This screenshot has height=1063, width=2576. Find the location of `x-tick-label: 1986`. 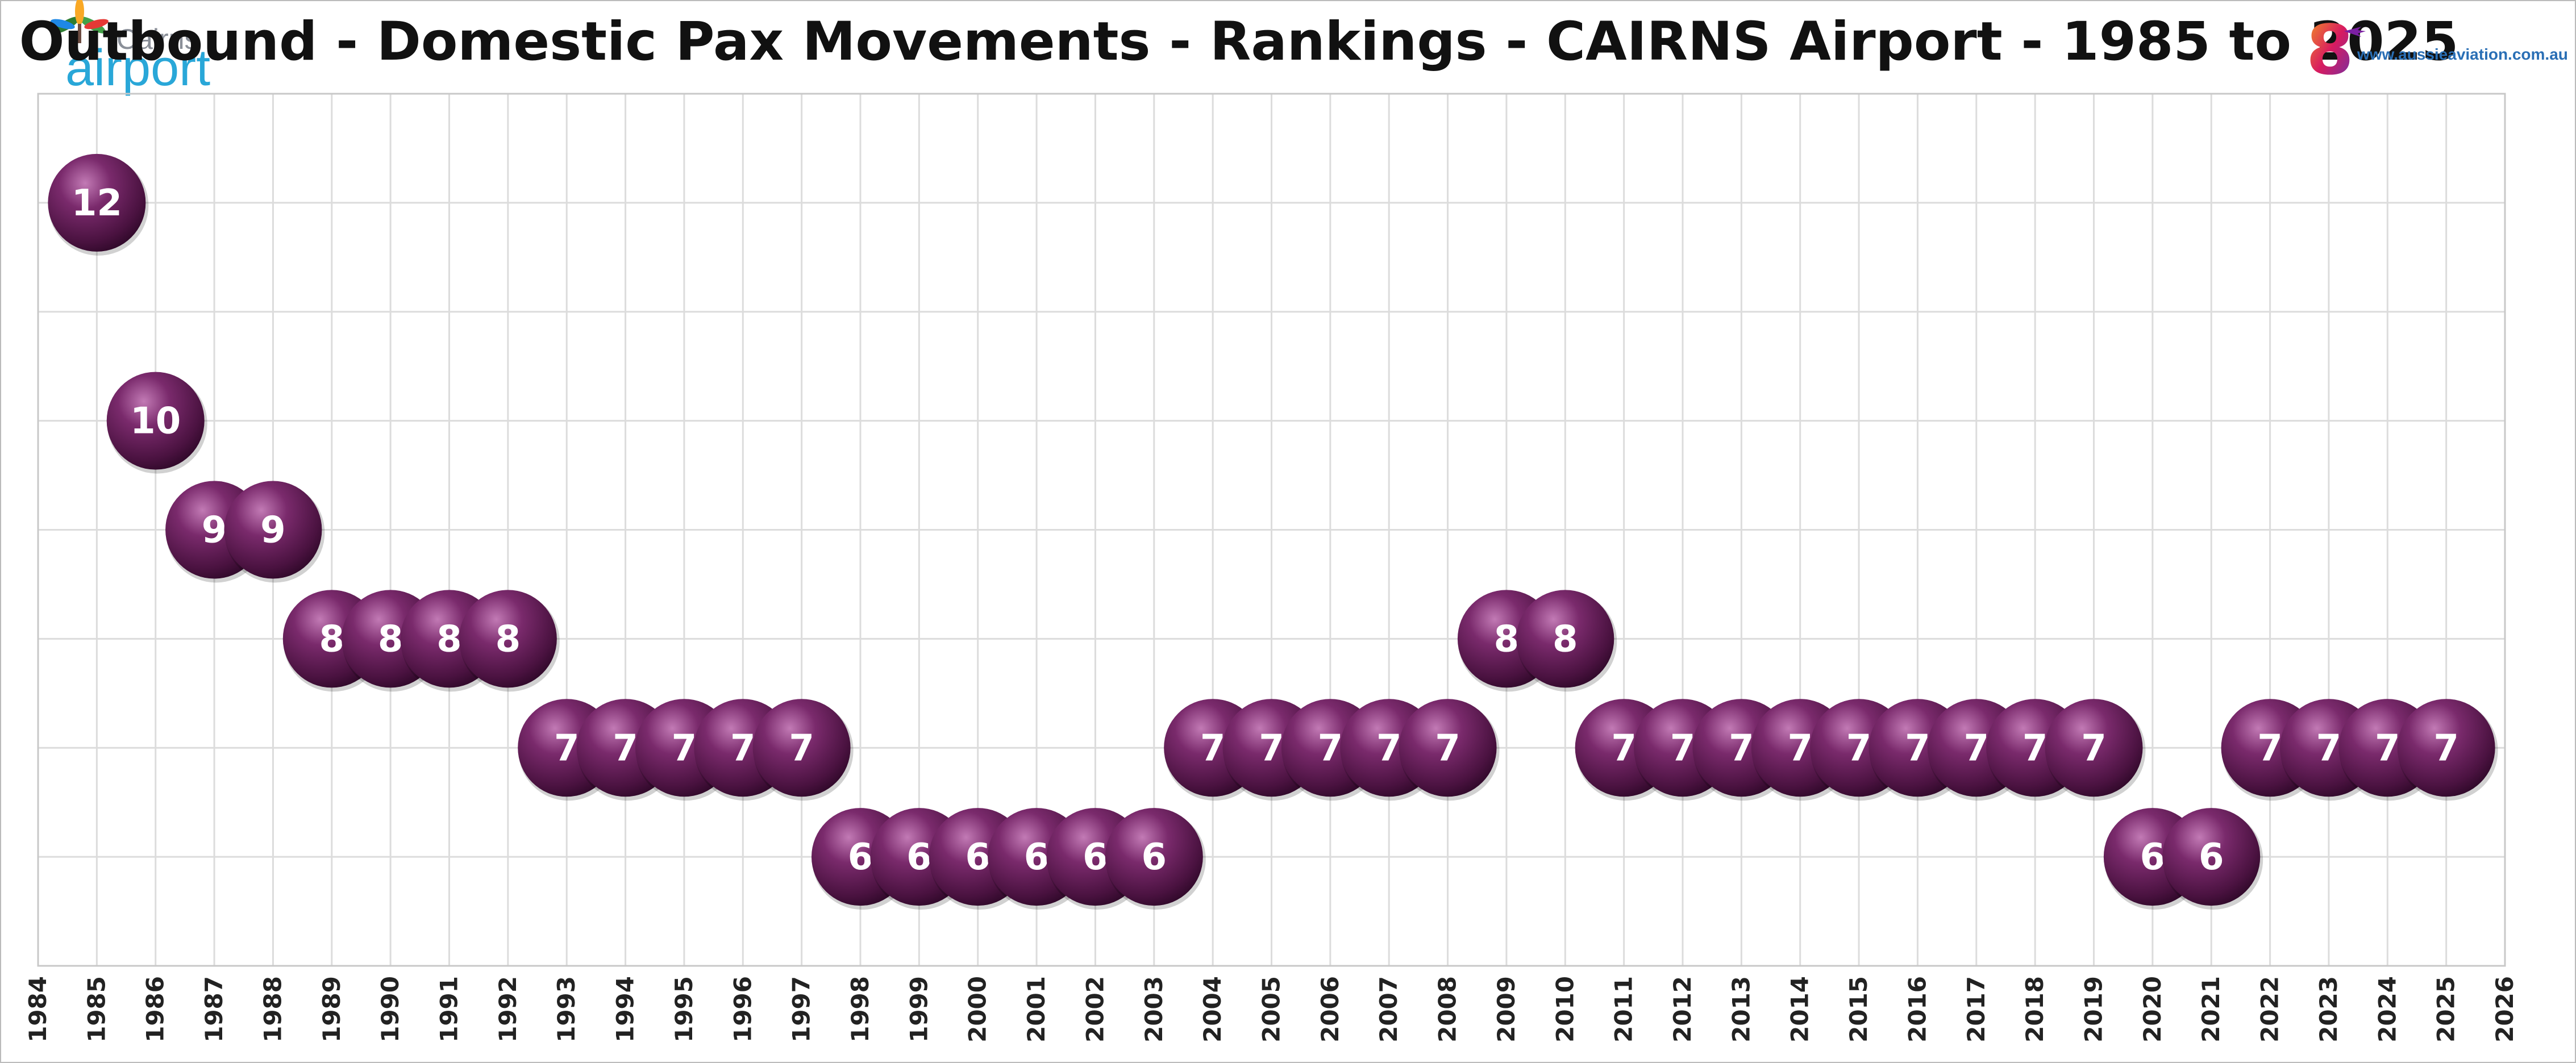

x-tick-label: 1986 is located at coordinates (155, 1009).